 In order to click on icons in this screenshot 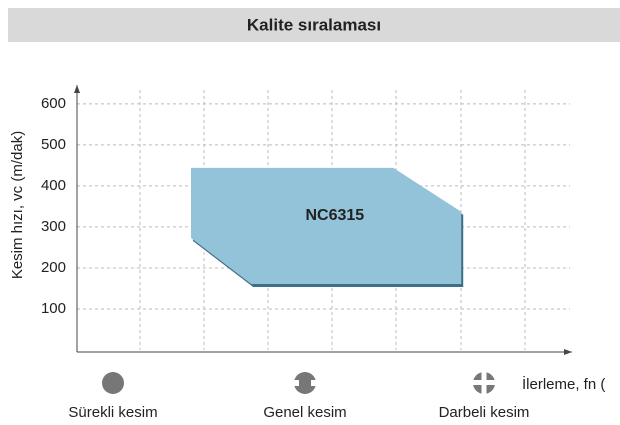, I will do `click(298, 383)`.